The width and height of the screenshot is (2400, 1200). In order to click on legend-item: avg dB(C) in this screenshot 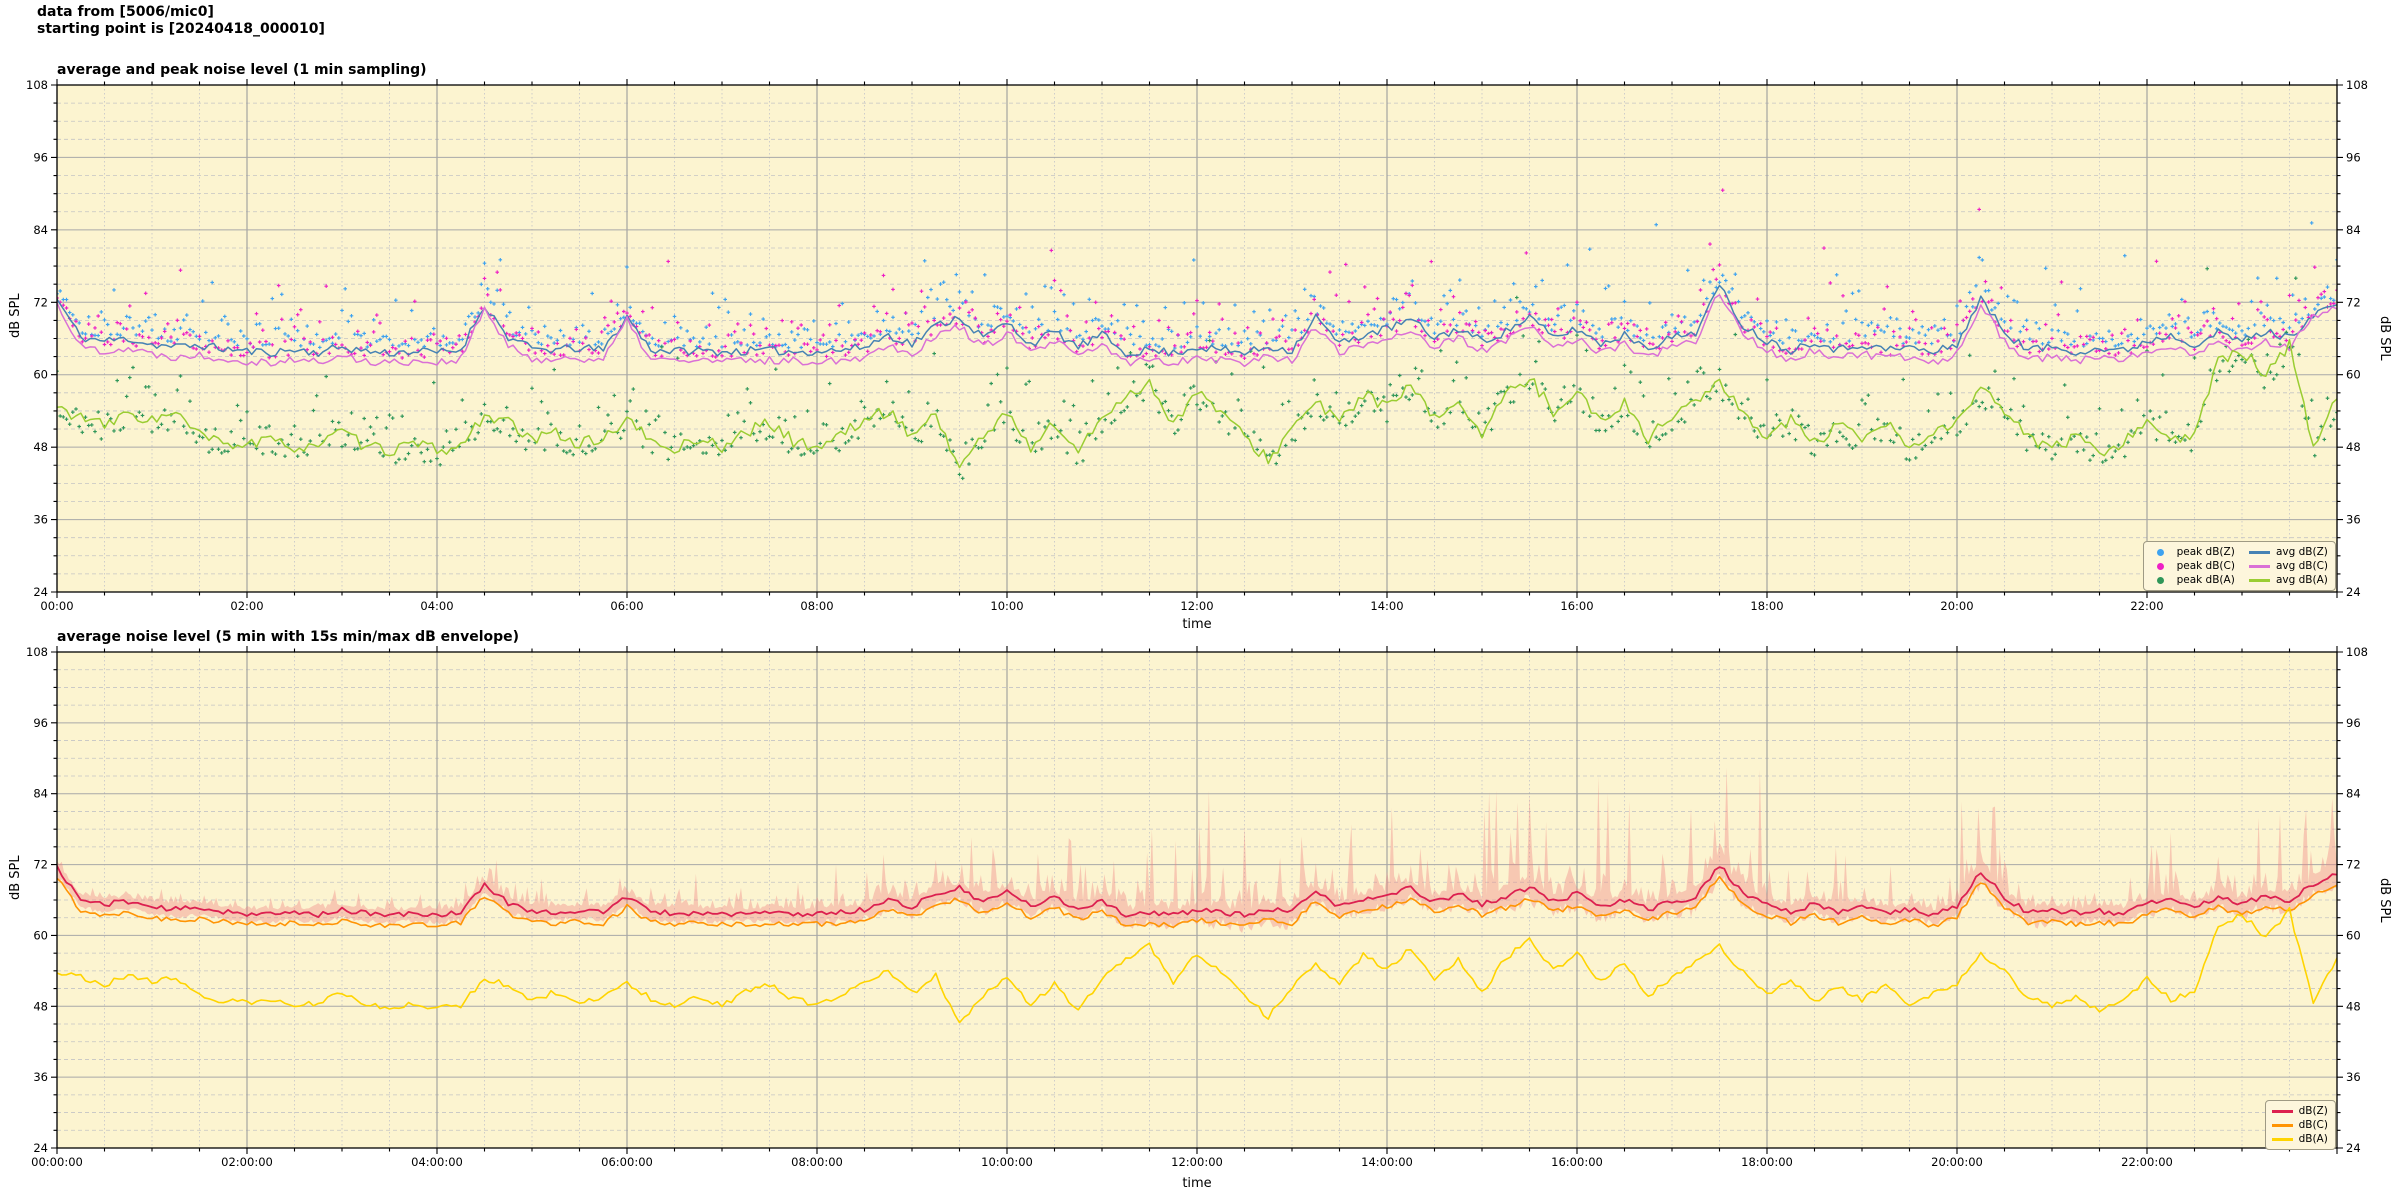, I will do `click(2288, 566)`.